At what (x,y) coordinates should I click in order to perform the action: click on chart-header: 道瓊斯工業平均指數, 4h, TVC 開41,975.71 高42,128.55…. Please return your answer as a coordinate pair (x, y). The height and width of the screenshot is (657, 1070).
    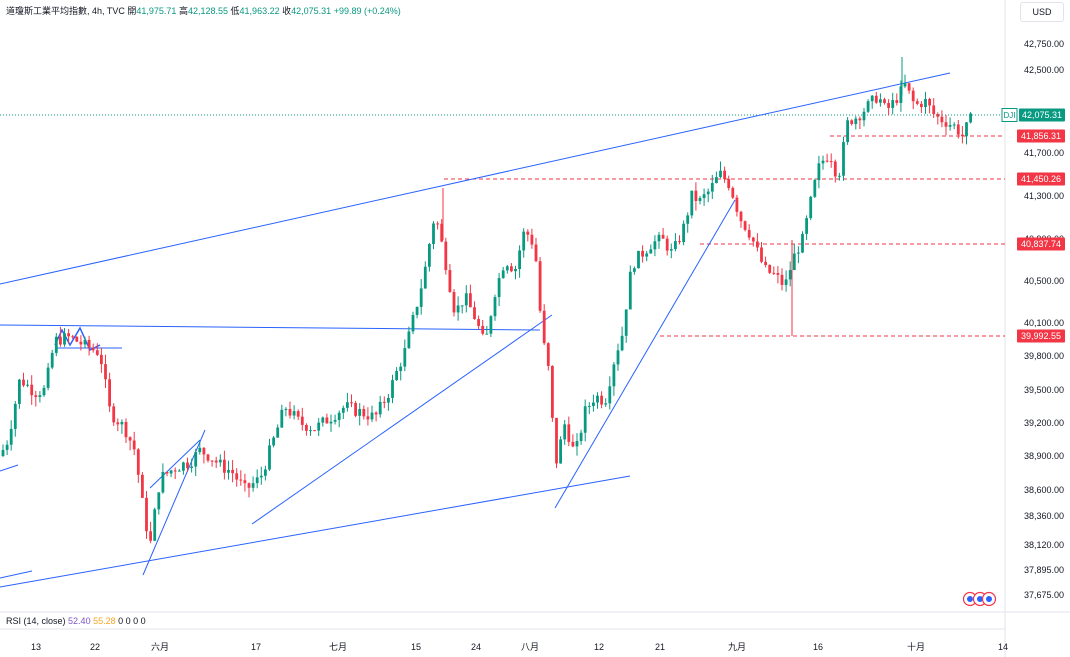
    Looking at the image, I should click on (203, 10).